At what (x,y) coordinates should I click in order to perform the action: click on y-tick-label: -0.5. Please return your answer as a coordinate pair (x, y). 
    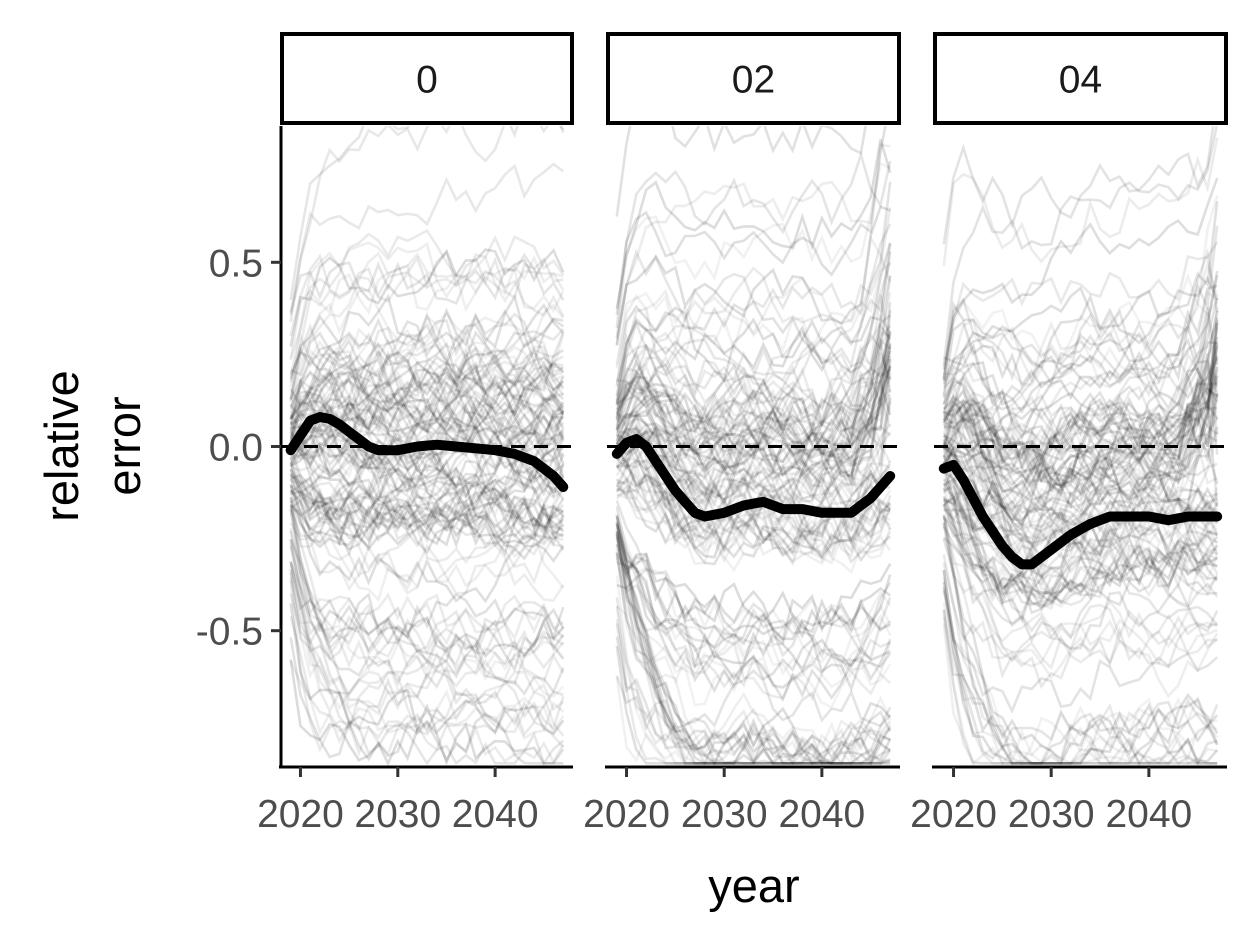
    Looking at the image, I should click on (229, 632).